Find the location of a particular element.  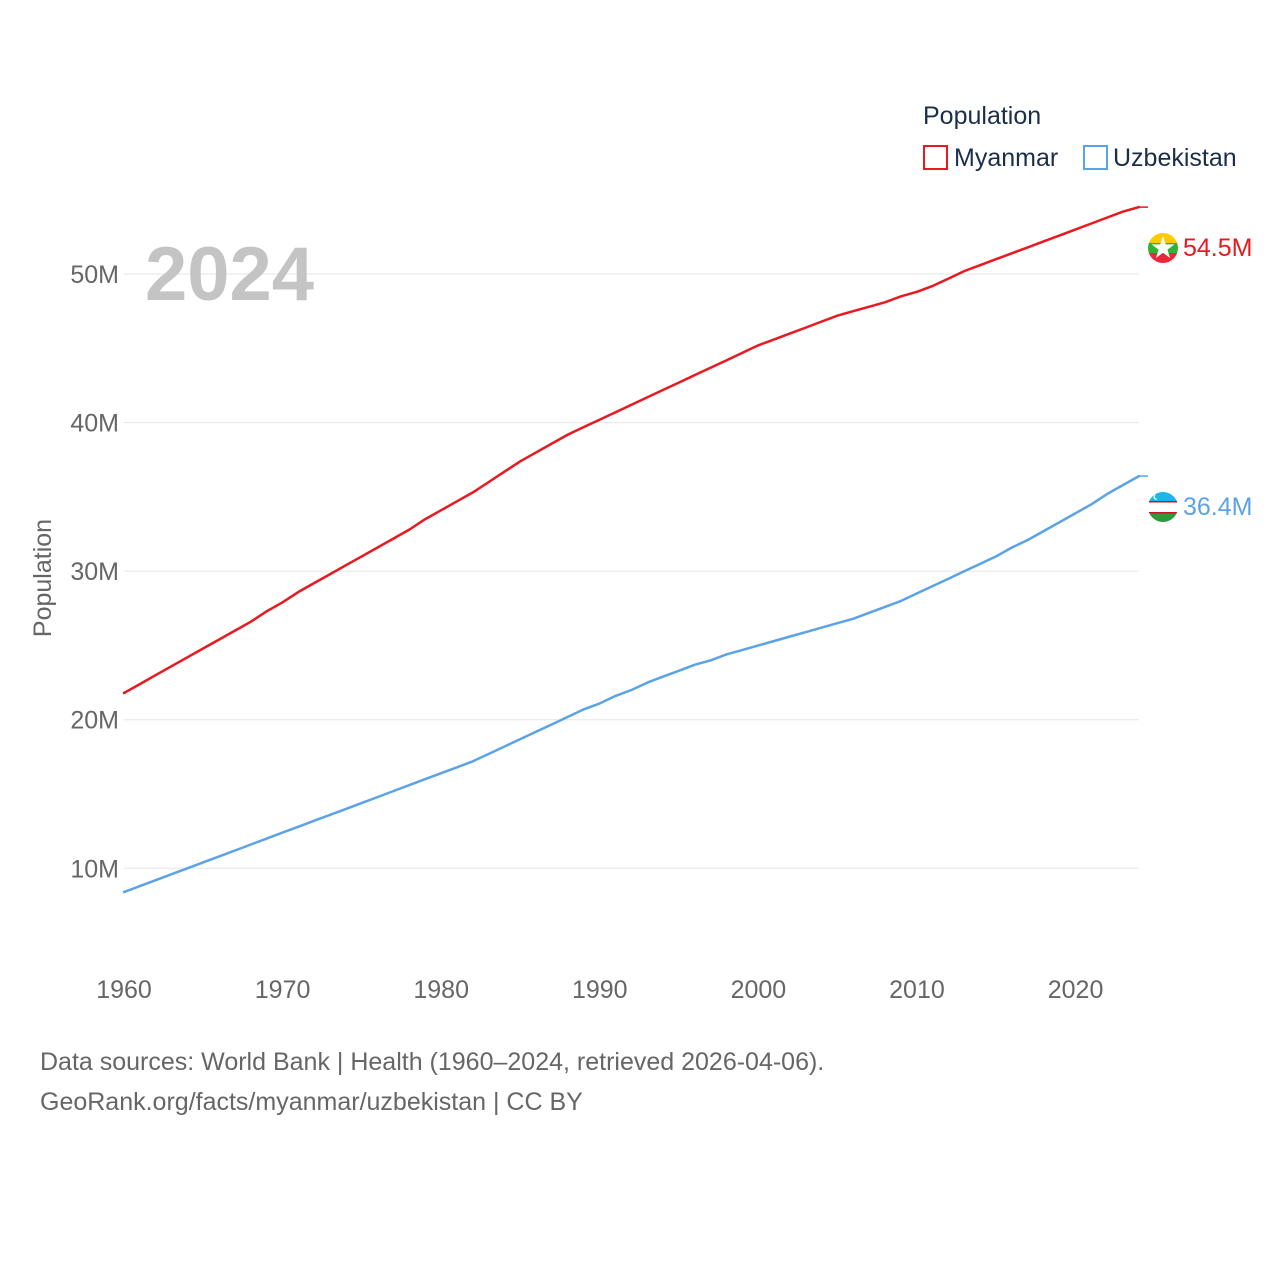

legend-swatch-myanmar is located at coordinates (935, 157).